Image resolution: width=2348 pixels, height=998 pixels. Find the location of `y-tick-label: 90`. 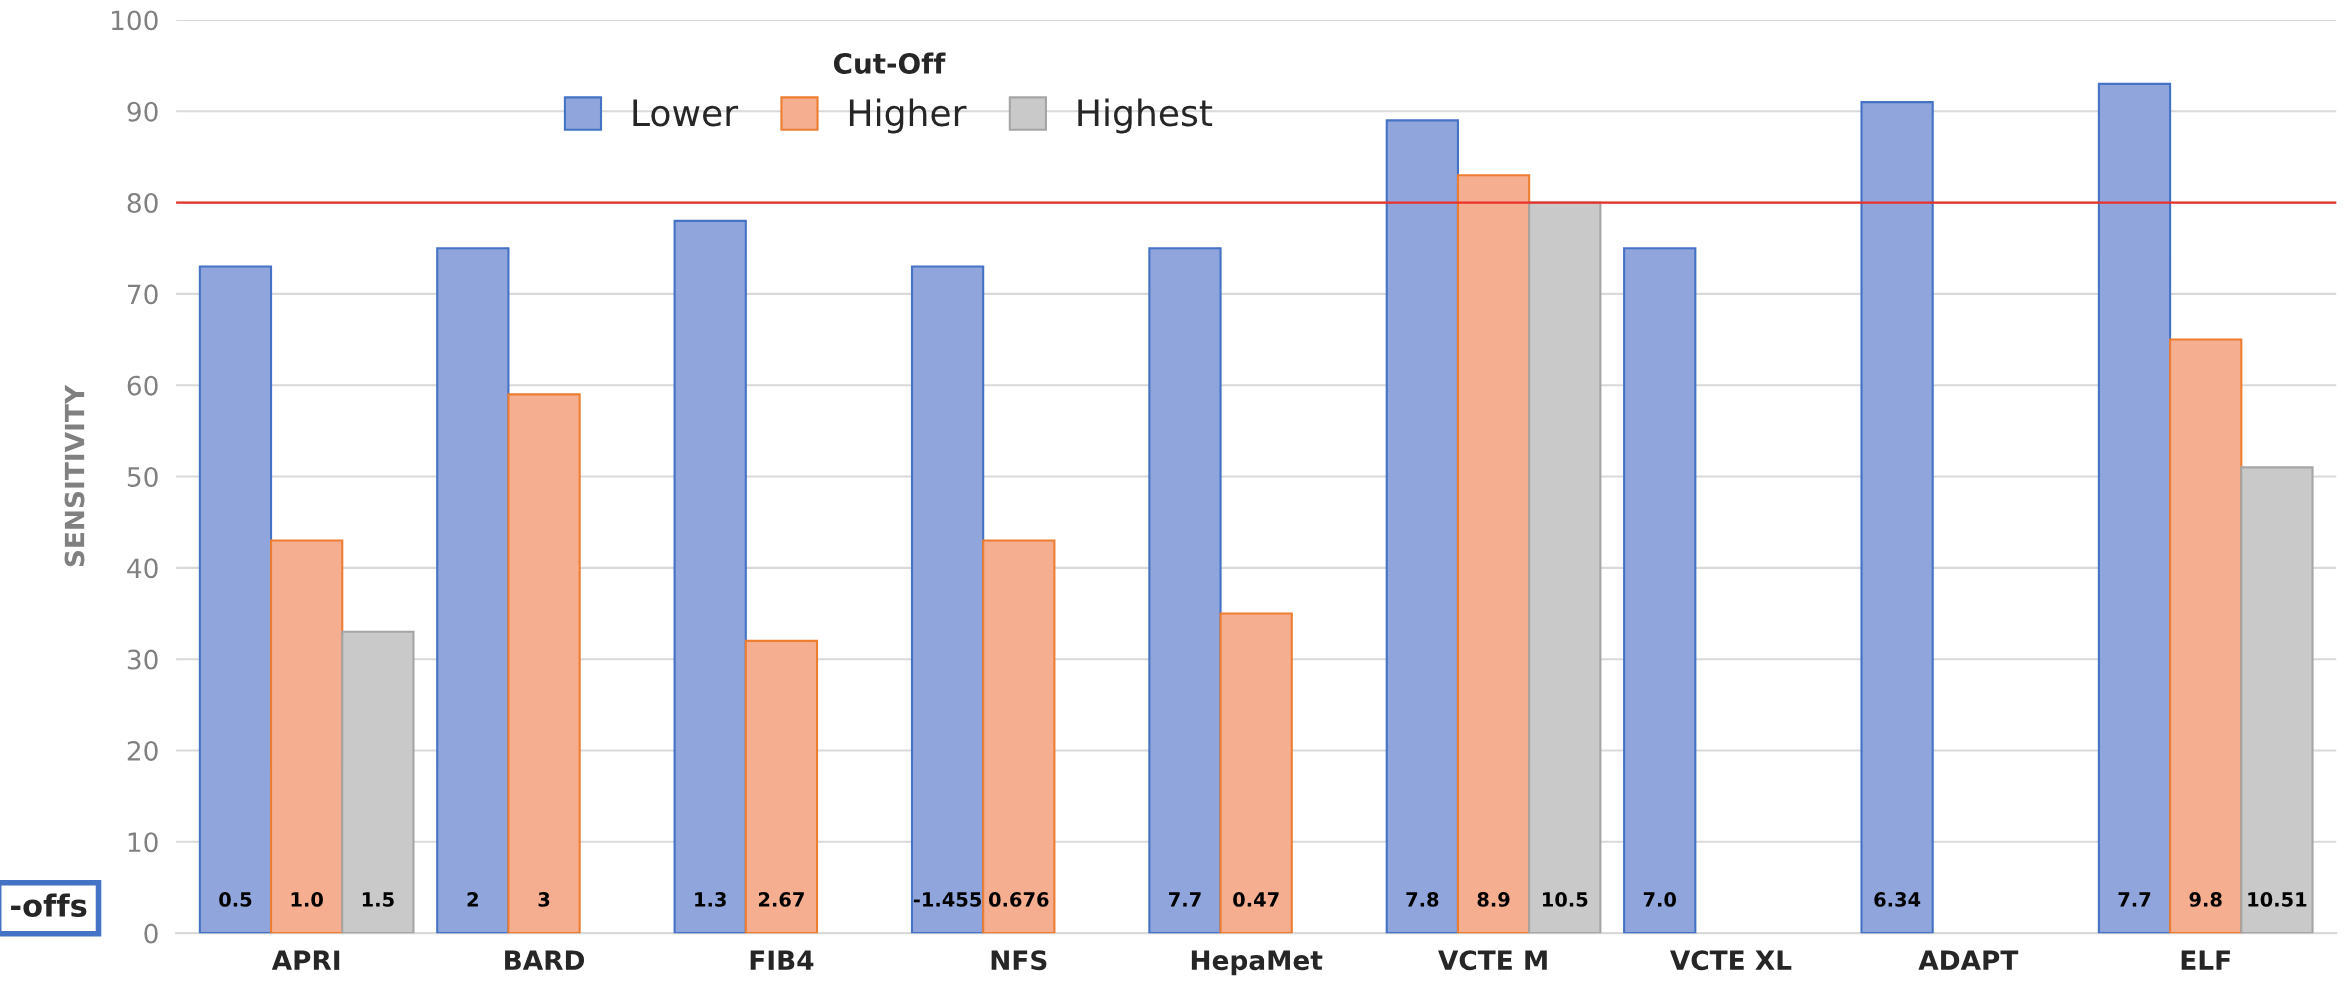

y-tick-label: 90 is located at coordinates (142, 111).